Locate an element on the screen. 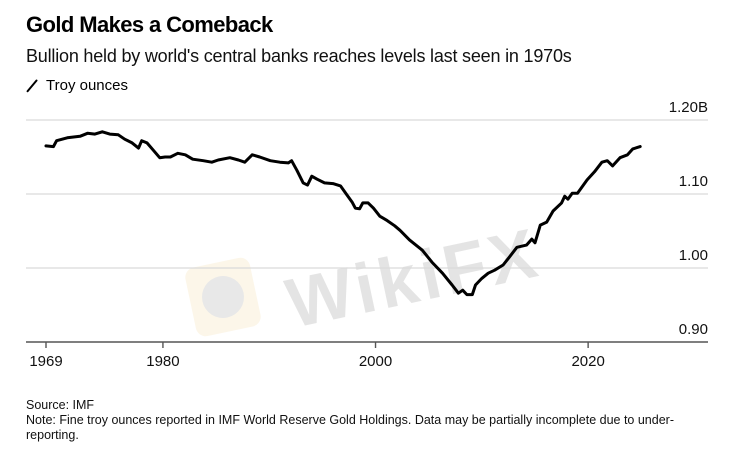  y-tick-label: 1.10 is located at coordinates (693, 181).